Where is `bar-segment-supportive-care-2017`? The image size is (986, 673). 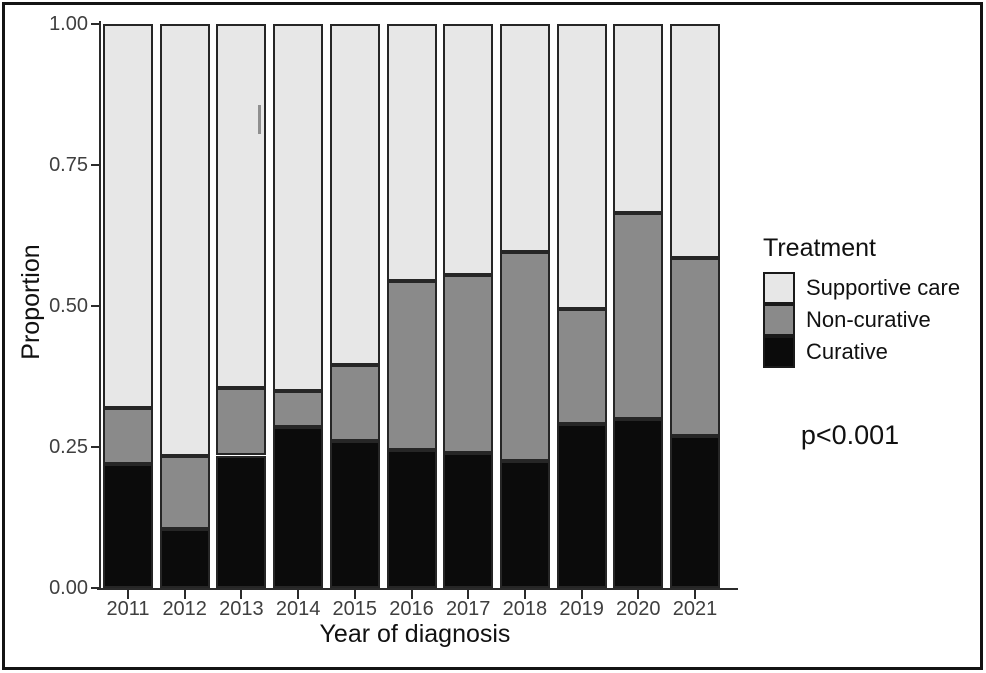
bar-segment-supportive-care-2017 is located at coordinates (468, 149).